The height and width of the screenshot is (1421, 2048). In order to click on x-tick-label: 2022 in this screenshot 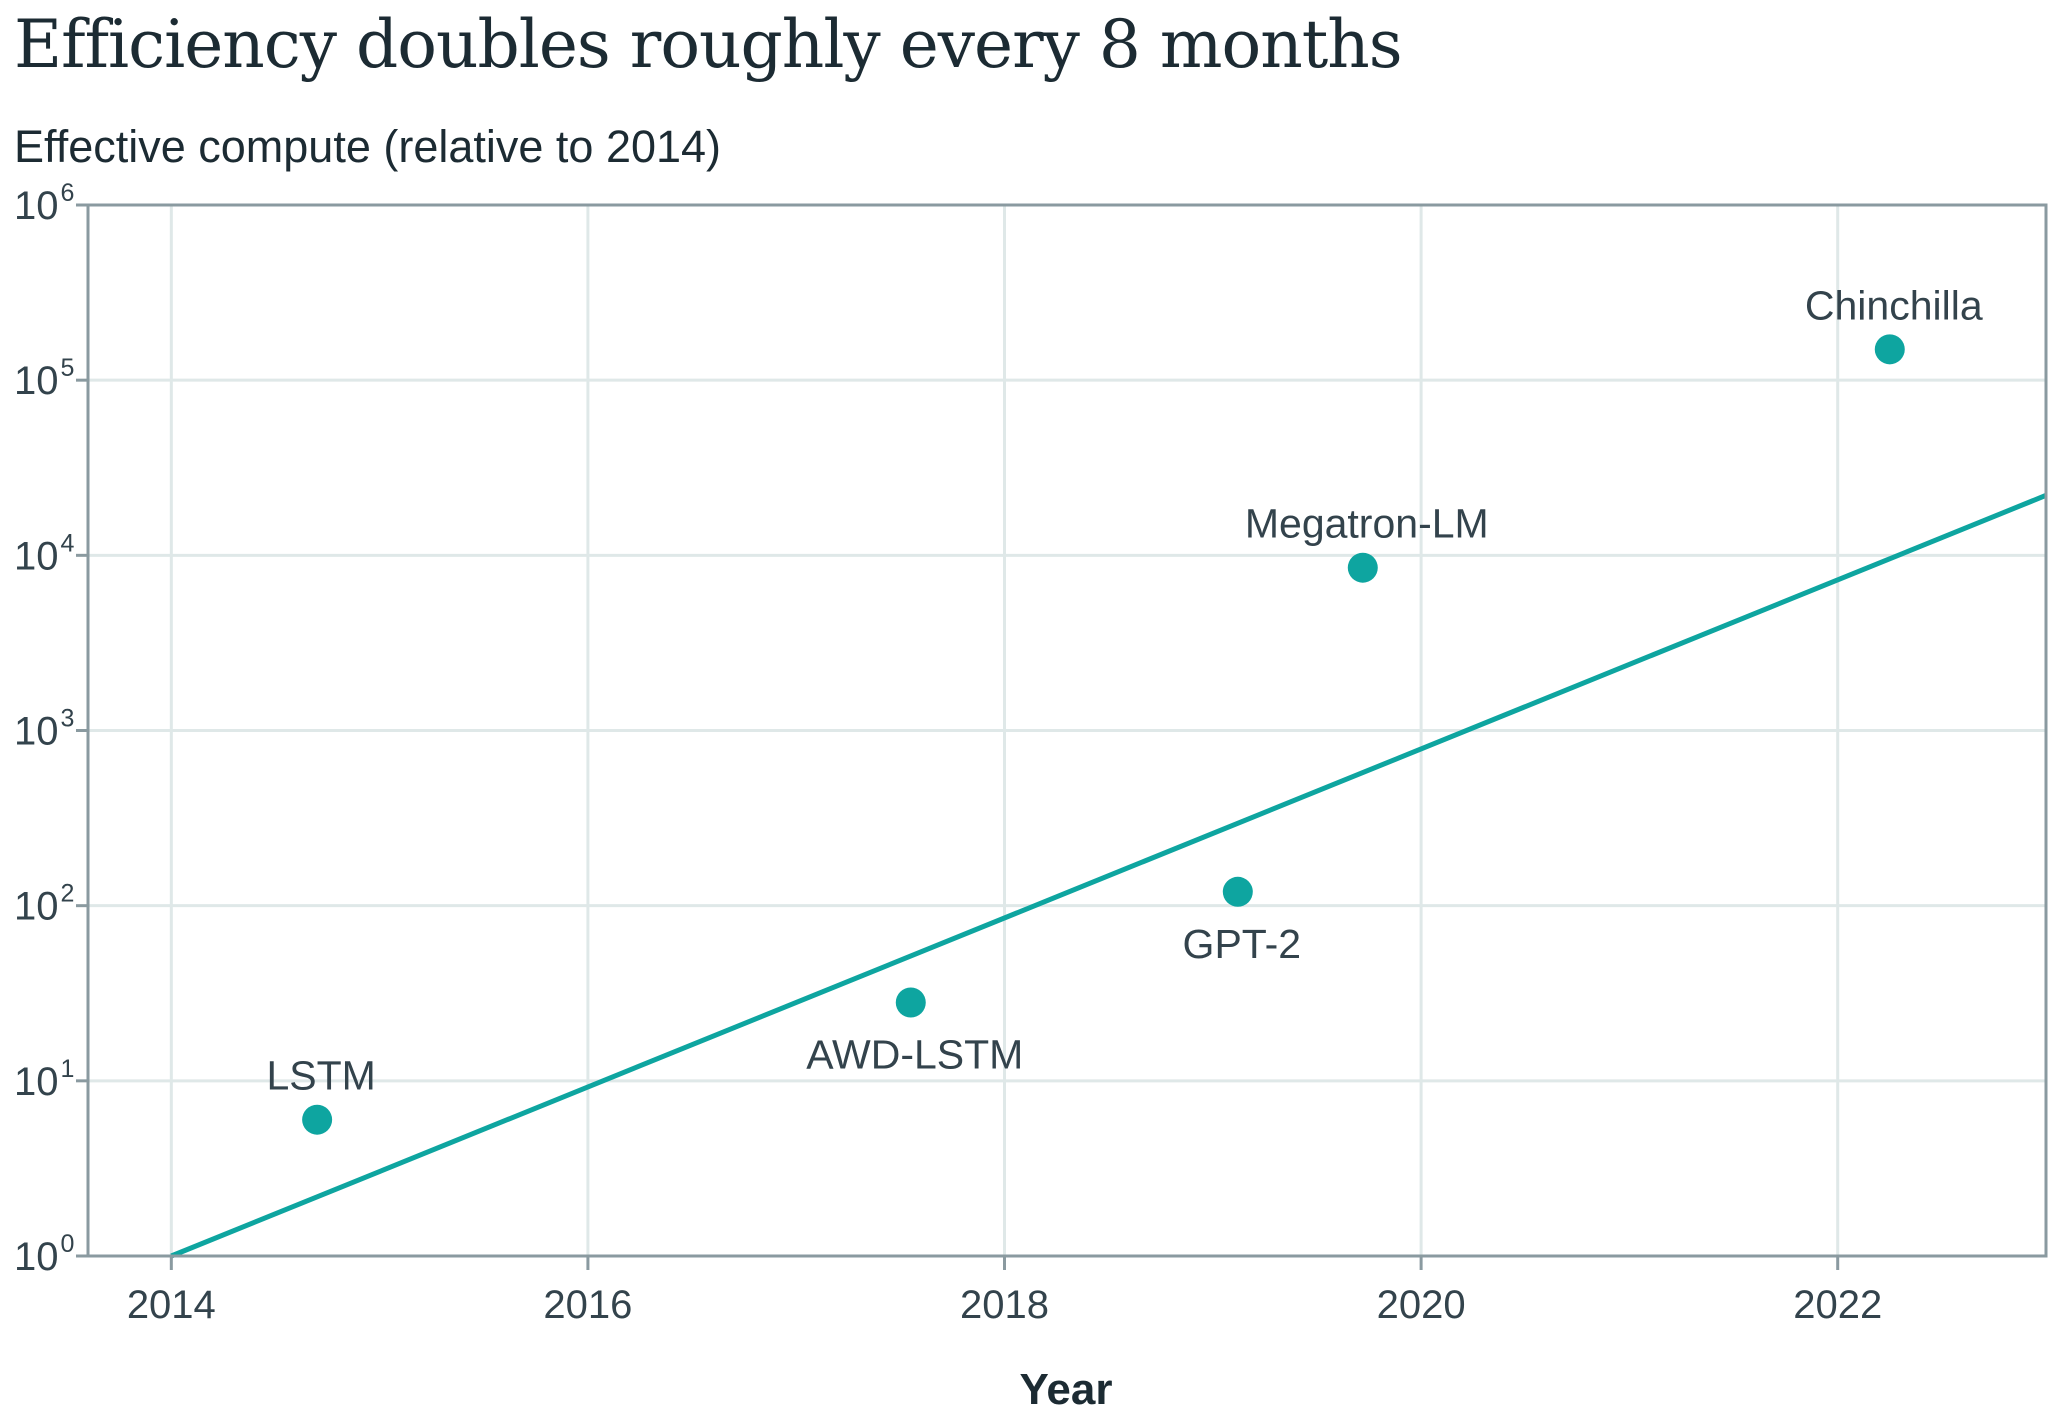, I will do `click(1837, 1305)`.